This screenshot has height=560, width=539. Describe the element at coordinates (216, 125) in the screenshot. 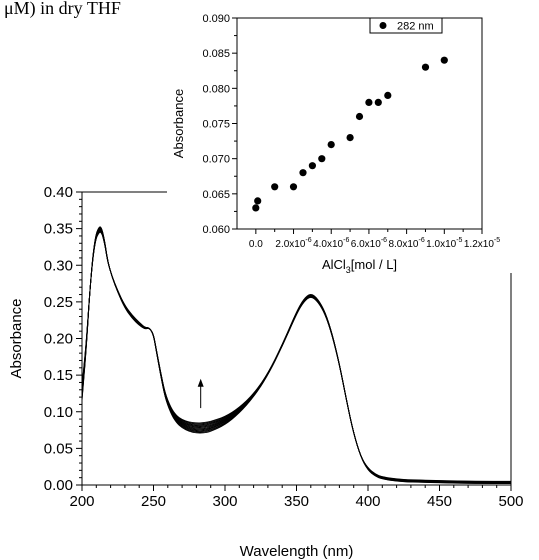

I see `inset-y-tick-label: 0.075` at that location.